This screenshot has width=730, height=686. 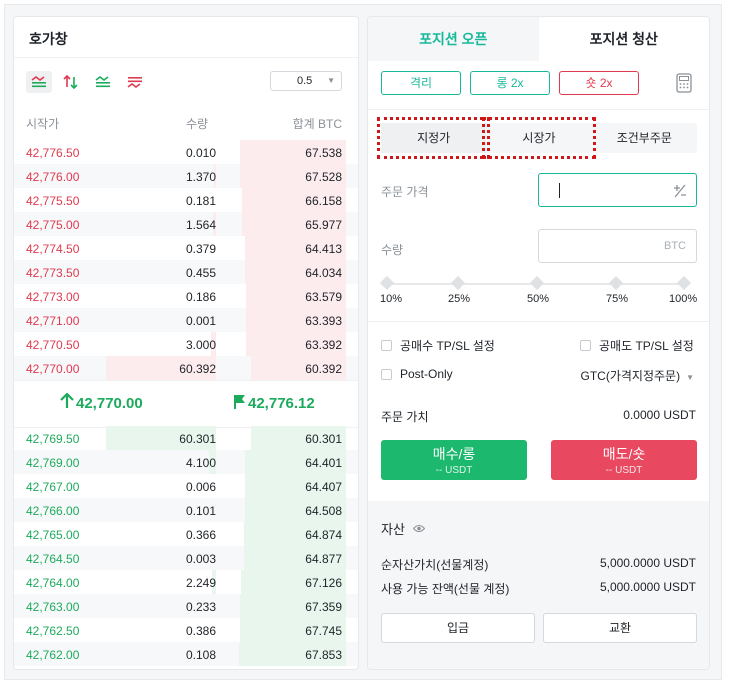 I want to click on ask-row: 42,775.50 0.181 66.158, so click(x=186, y=200).